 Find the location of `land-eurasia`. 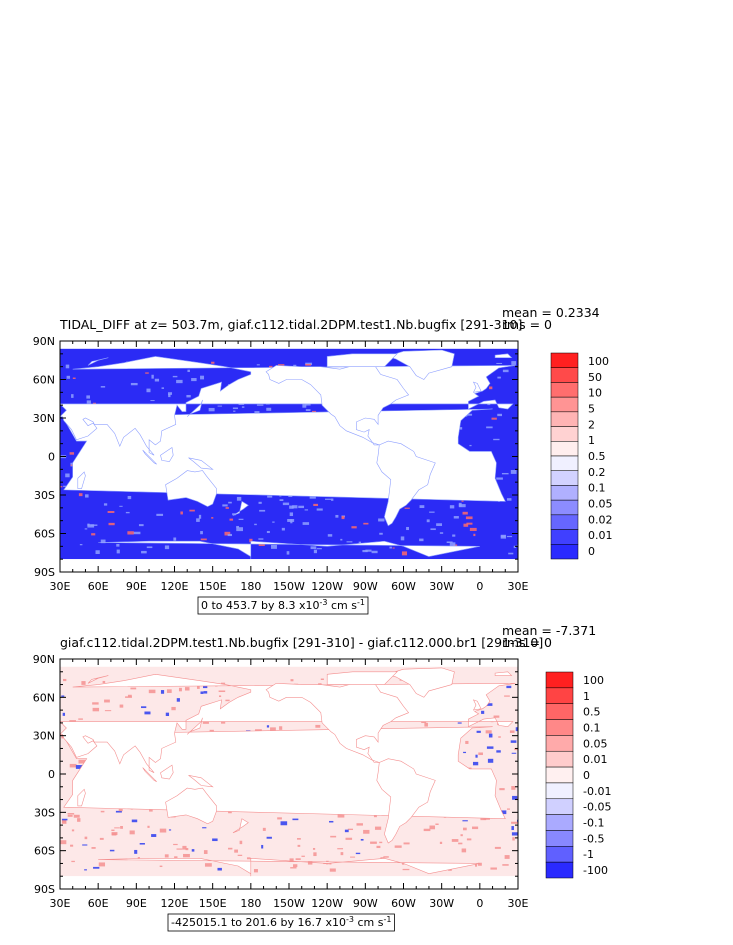

land-eurasia is located at coordinates (29, 723).